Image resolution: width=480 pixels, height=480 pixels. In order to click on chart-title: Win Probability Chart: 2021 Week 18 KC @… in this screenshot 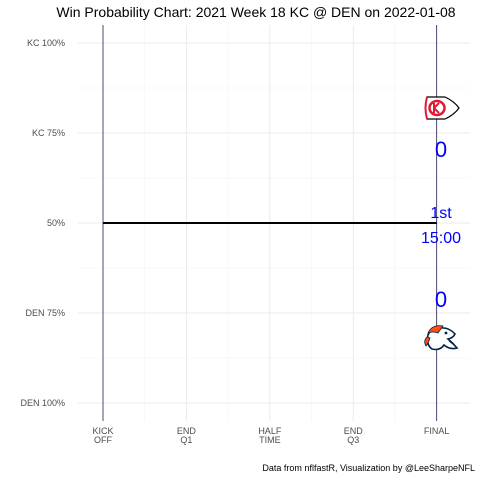, I will do `click(255, 12)`.